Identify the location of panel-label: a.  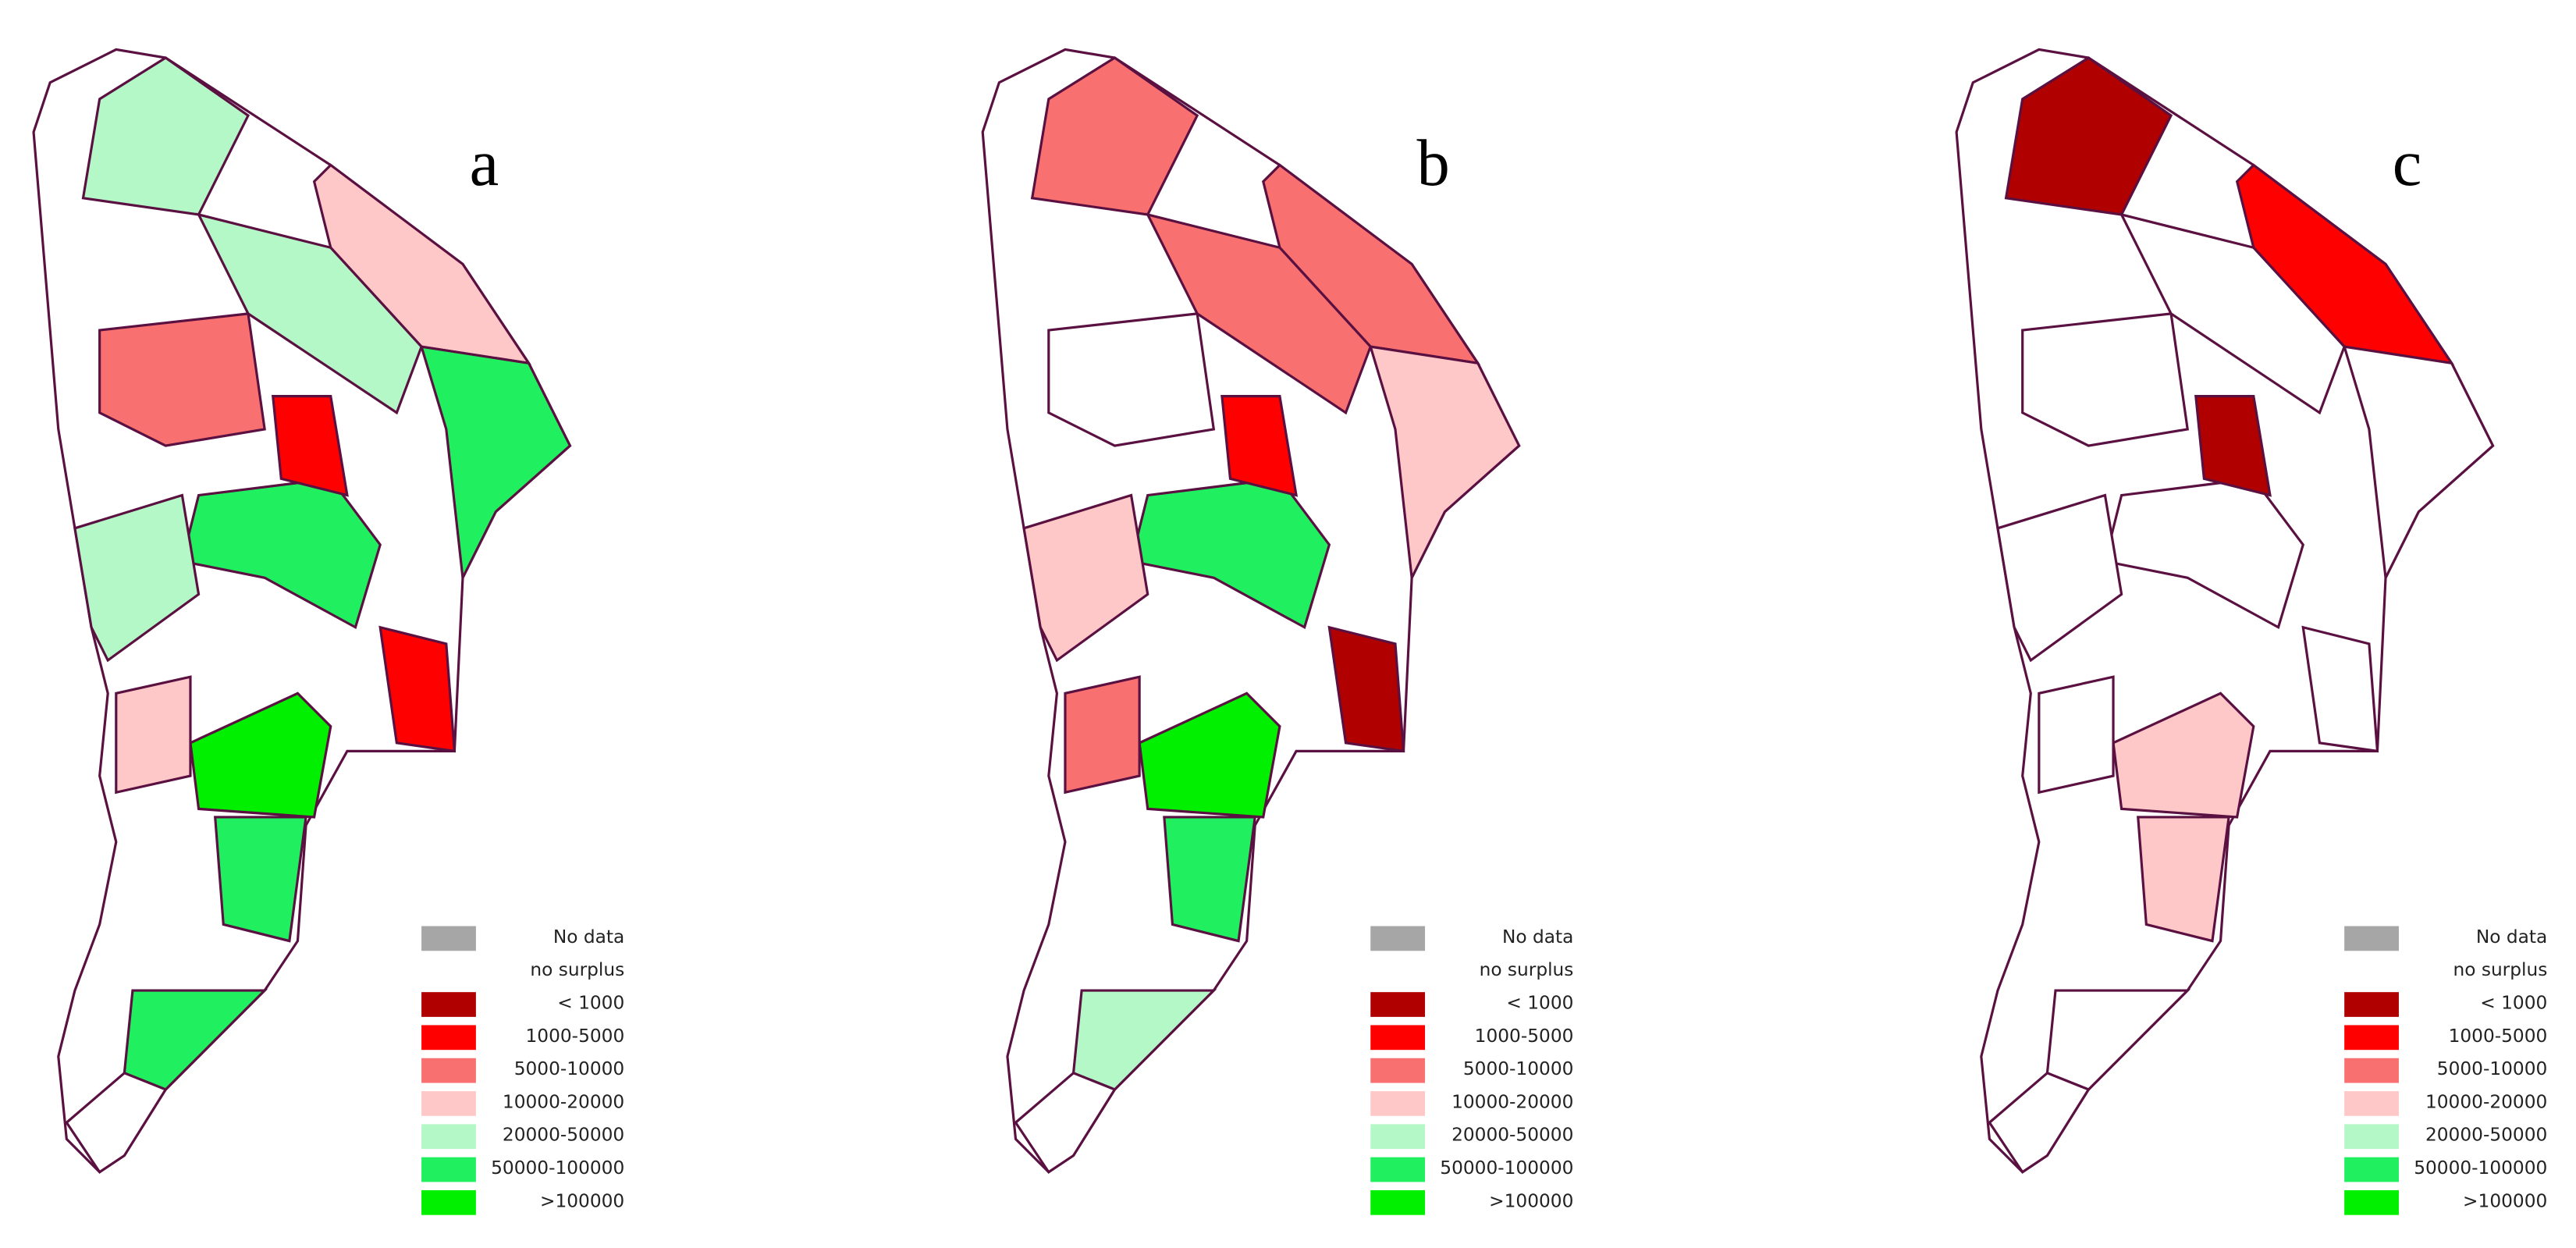
(485, 163).